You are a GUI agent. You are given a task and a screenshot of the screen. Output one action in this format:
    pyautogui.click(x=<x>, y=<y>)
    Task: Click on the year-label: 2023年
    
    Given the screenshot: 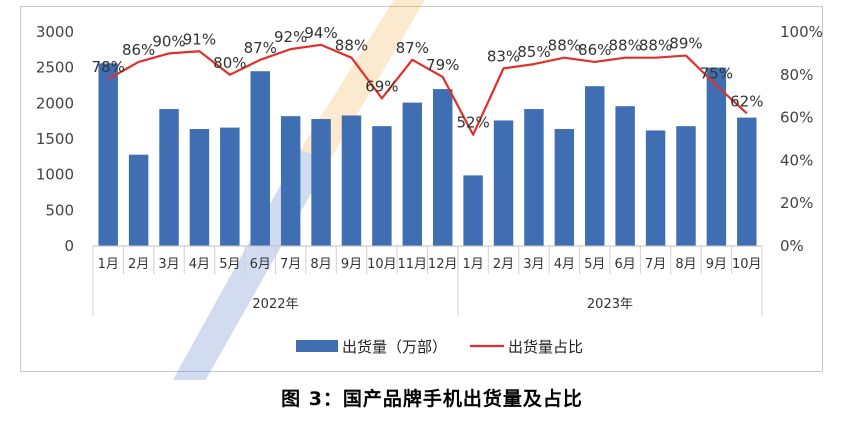 What is the action you would take?
    pyautogui.click(x=610, y=304)
    